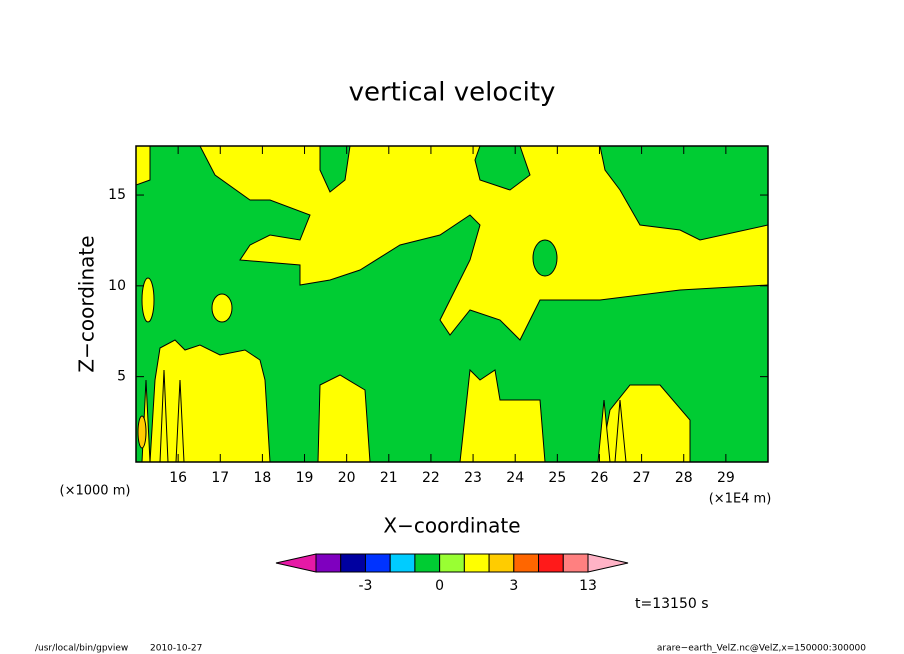 The image size is (904, 654). Describe the element at coordinates (761, 649) in the screenshot. I see `footer-right: arare−earth_VelZ.nc@VelZ,x=150000:300000` at that location.